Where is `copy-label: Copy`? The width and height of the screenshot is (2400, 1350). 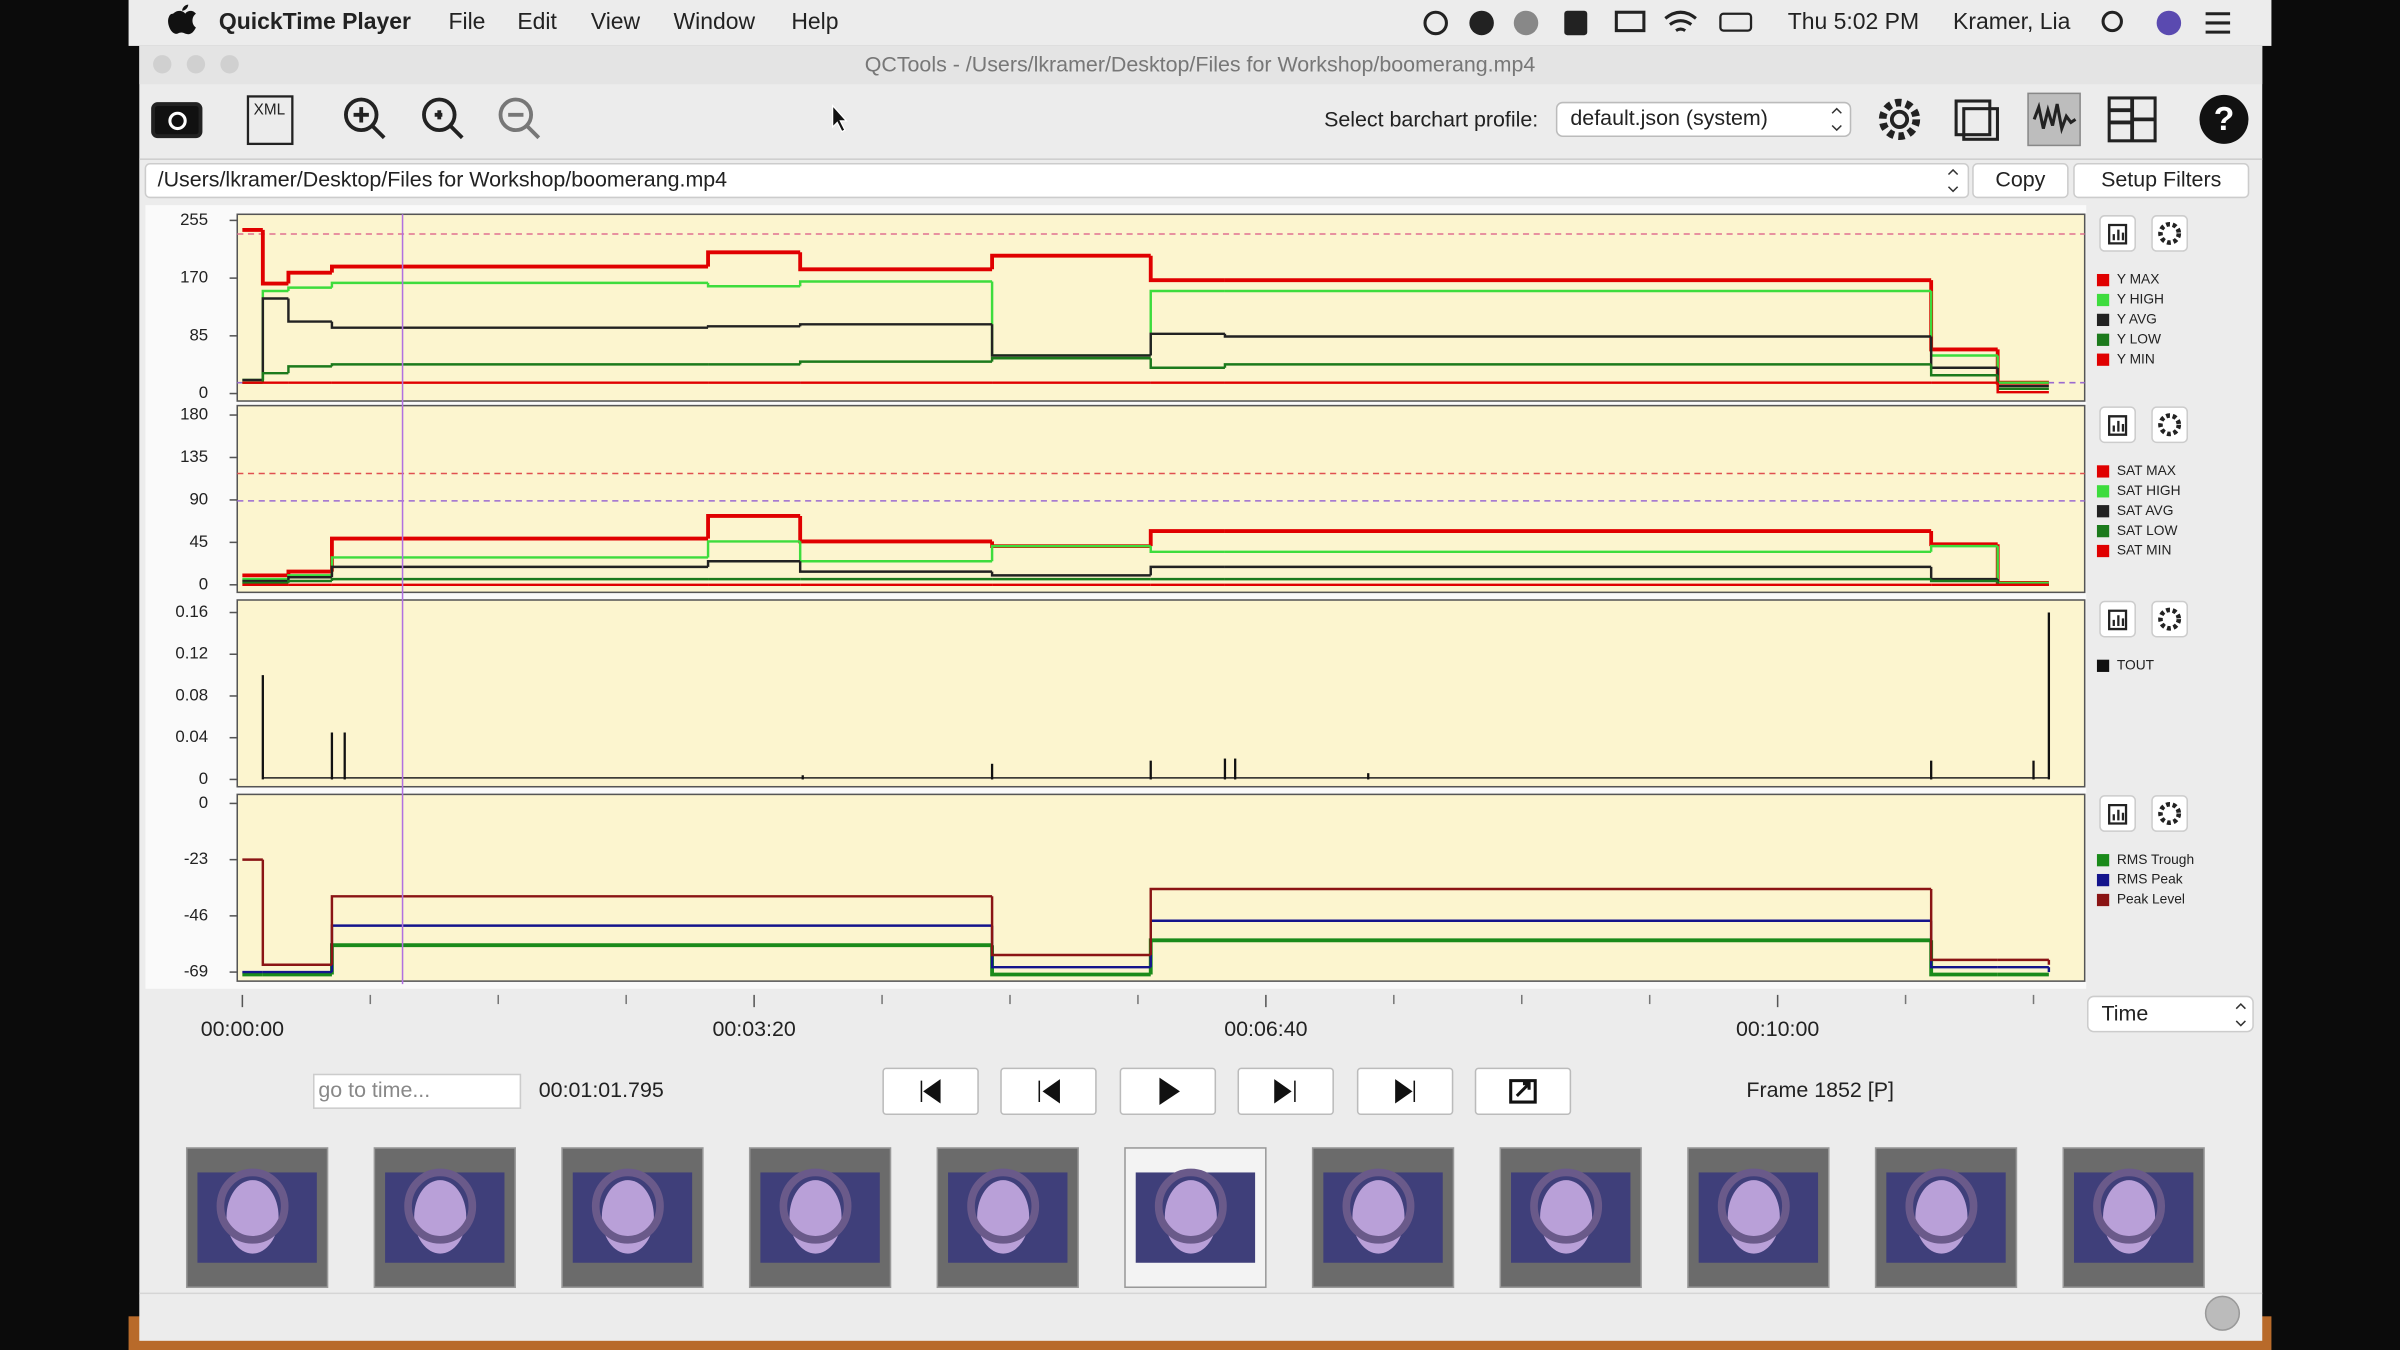 copy-label: Copy is located at coordinates (2020, 179).